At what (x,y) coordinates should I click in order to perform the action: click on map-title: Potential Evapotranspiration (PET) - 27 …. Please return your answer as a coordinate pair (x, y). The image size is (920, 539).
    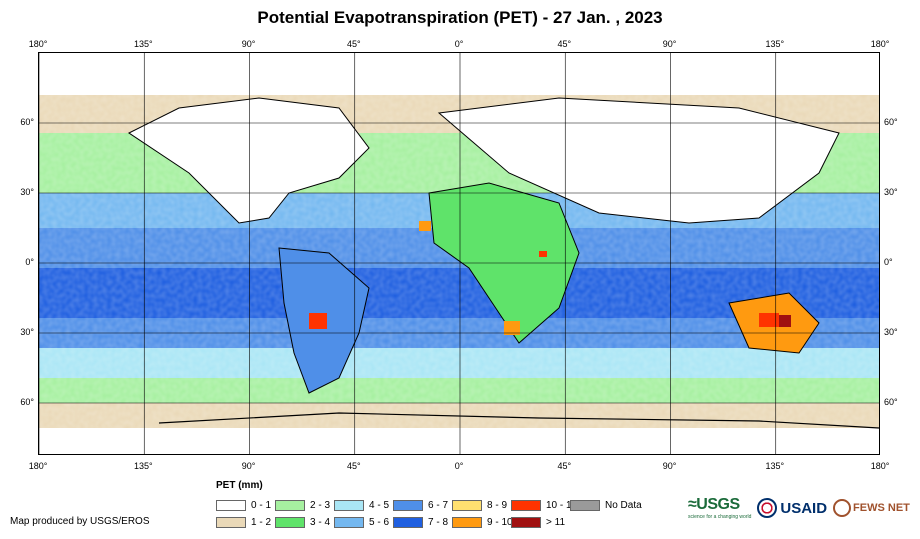
    Looking at the image, I should click on (460, 17).